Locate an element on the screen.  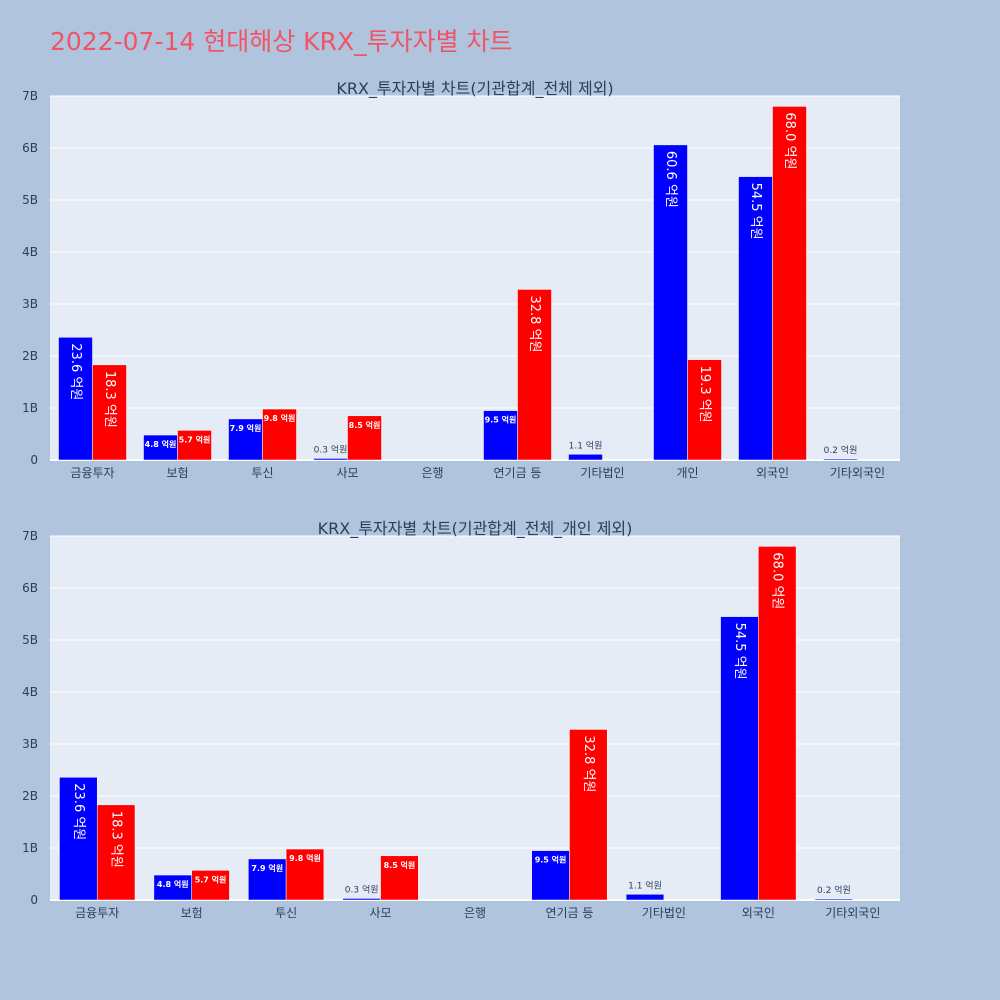
data-label: 19.3 억원 is located at coordinates (704, 394).